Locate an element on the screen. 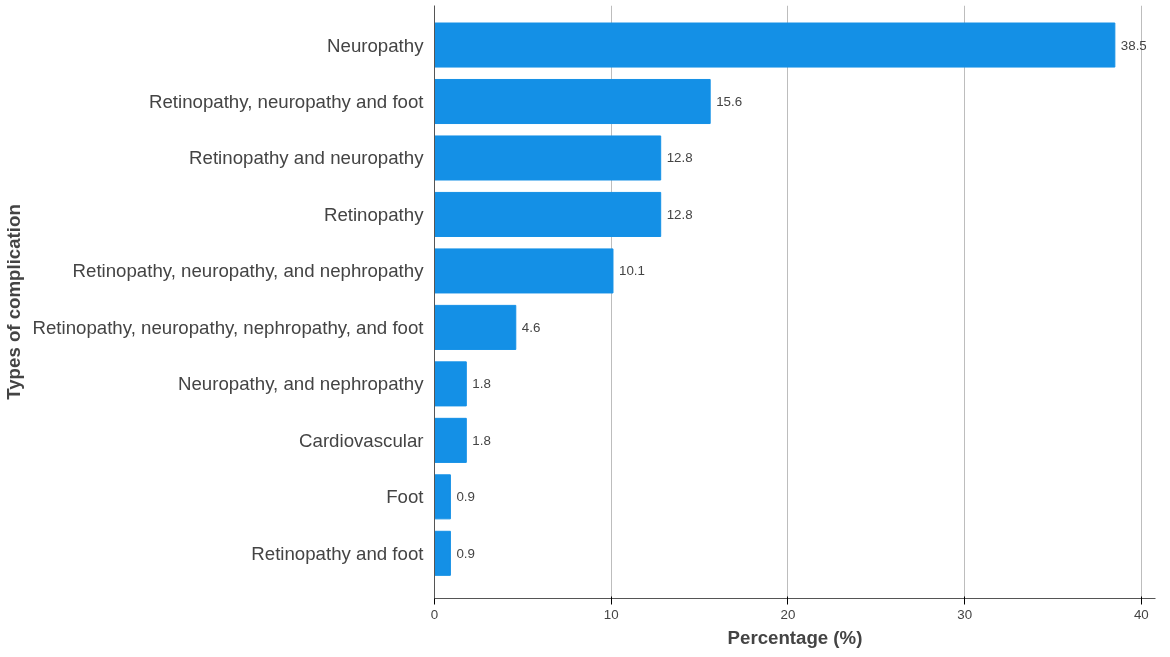 The height and width of the screenshot is (657, 1170). y-tick-label: Retinopathy, neuropathy and foot is located at coordinates (286, 102).